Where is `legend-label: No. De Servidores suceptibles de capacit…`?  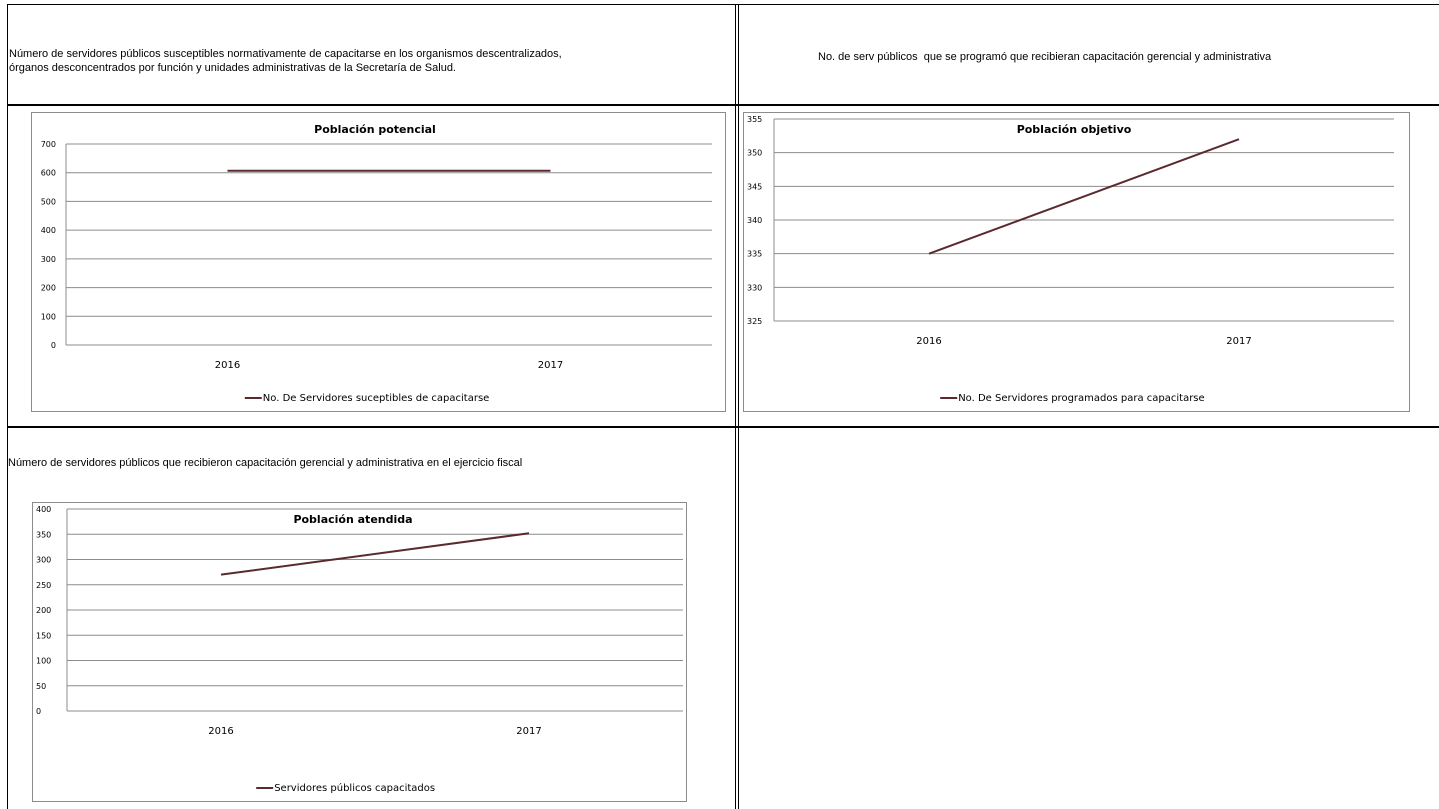
legend-label: No. De Servidores suceptibles de capacit… is located at coordinates (376, 398).